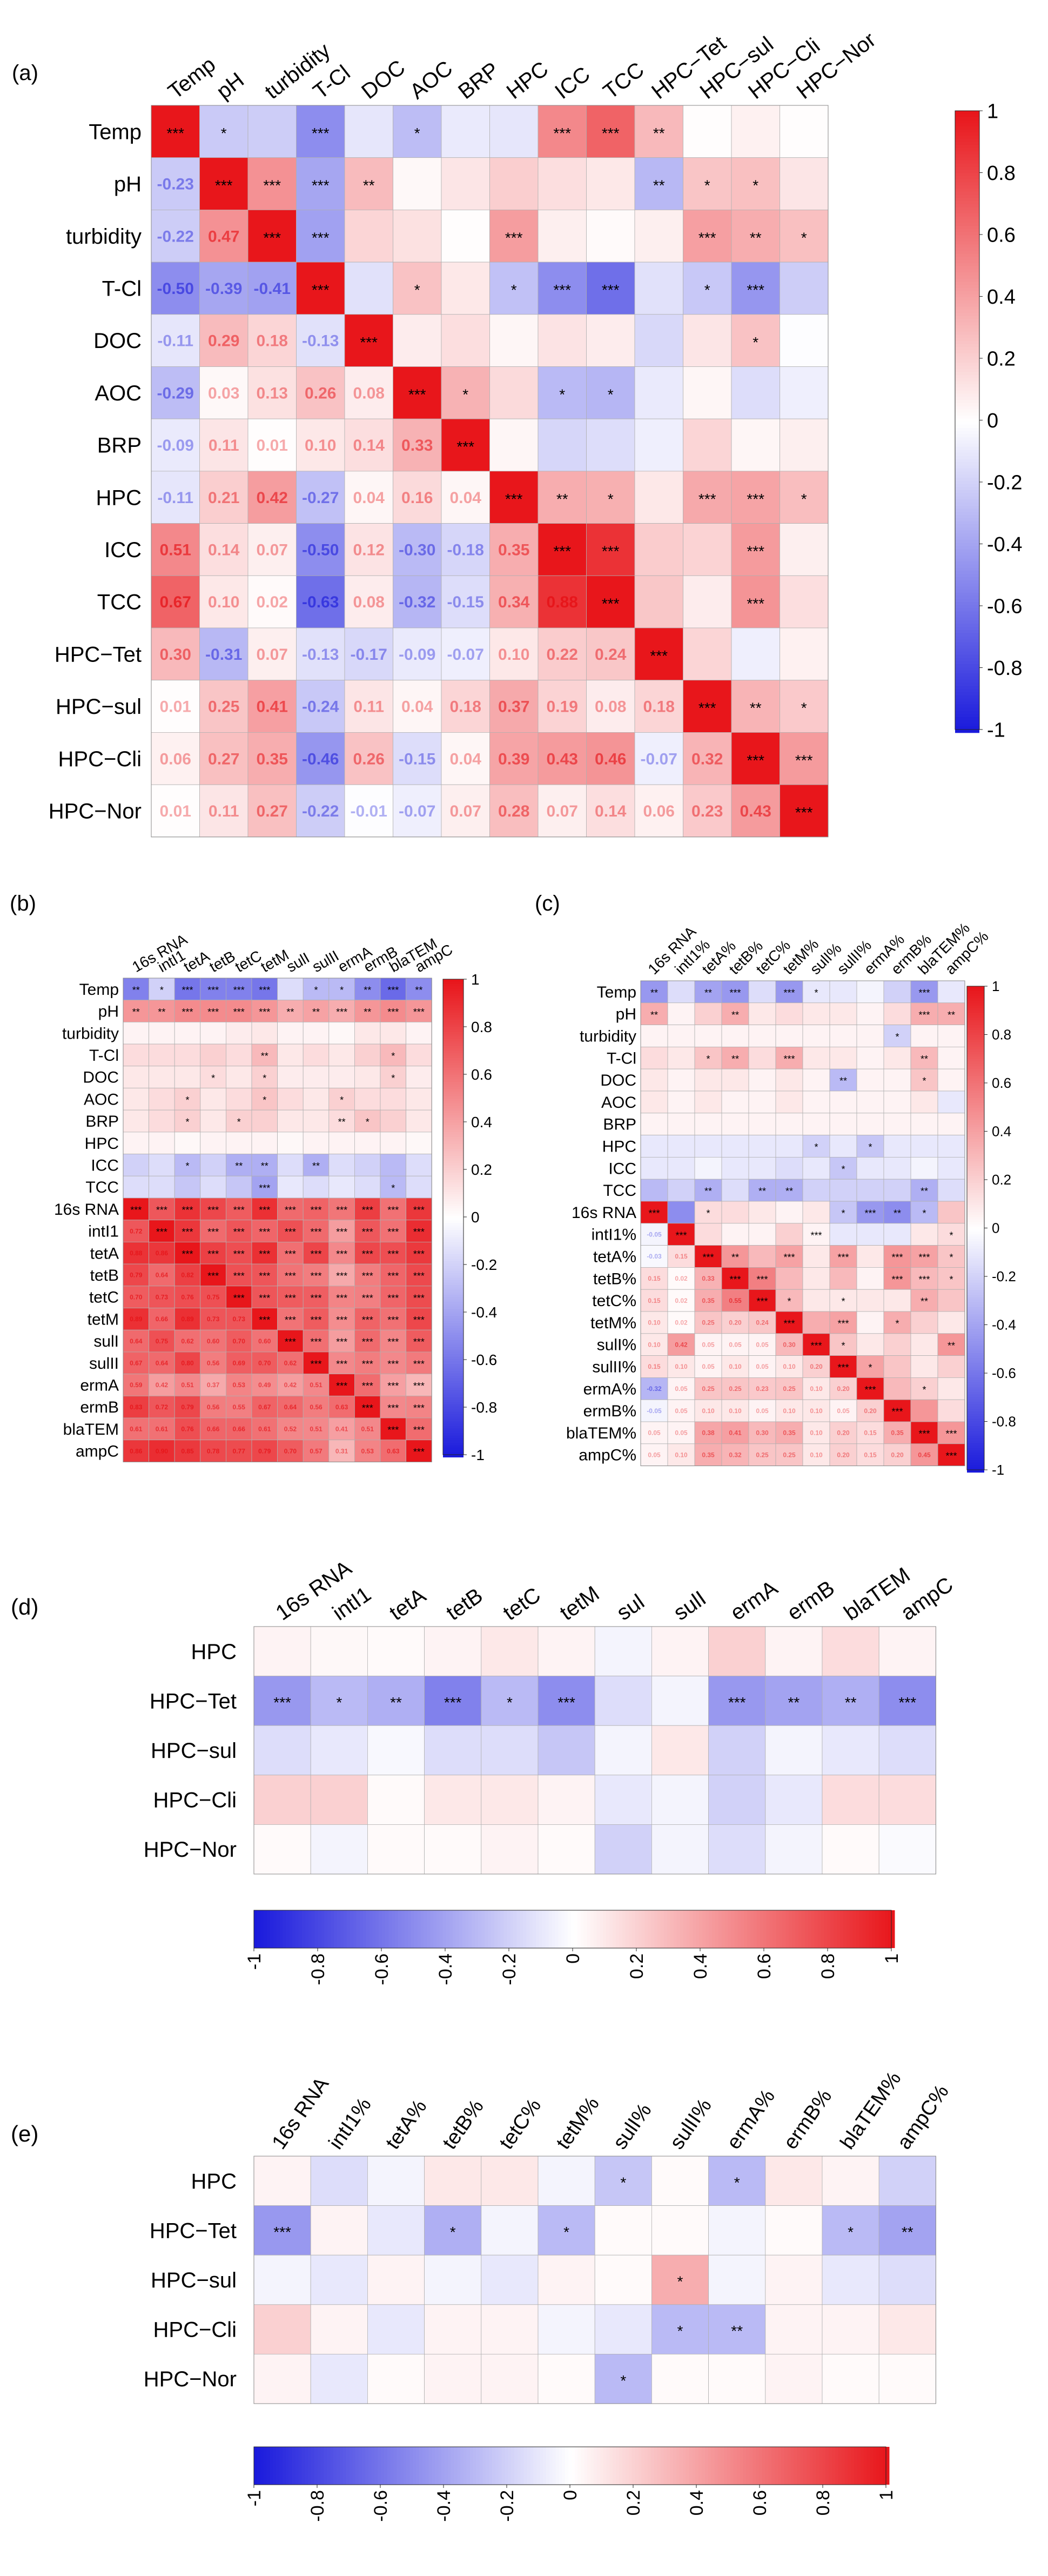  I want to click on row-label: blaTEM%, so click(601, 1433).